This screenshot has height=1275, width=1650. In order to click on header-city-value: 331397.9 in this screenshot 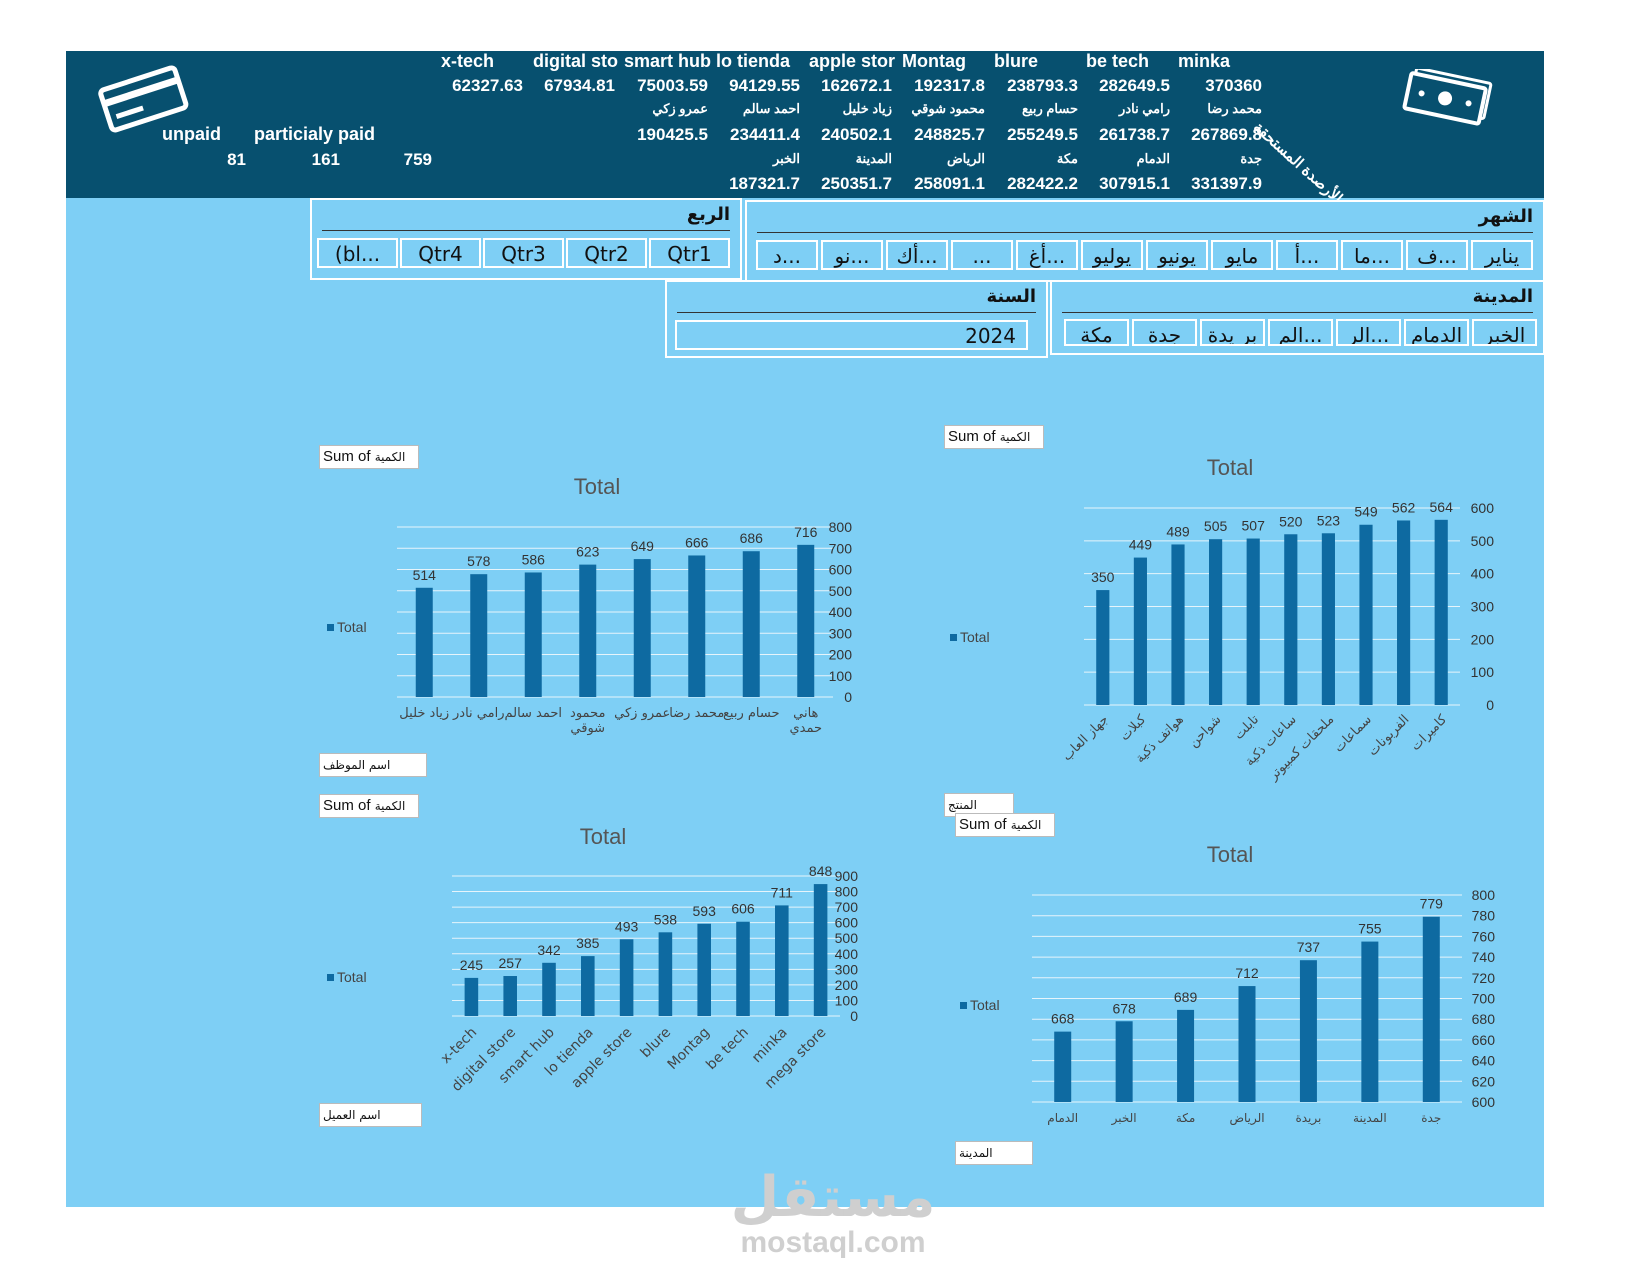, I will do `click(1226, 183)`.